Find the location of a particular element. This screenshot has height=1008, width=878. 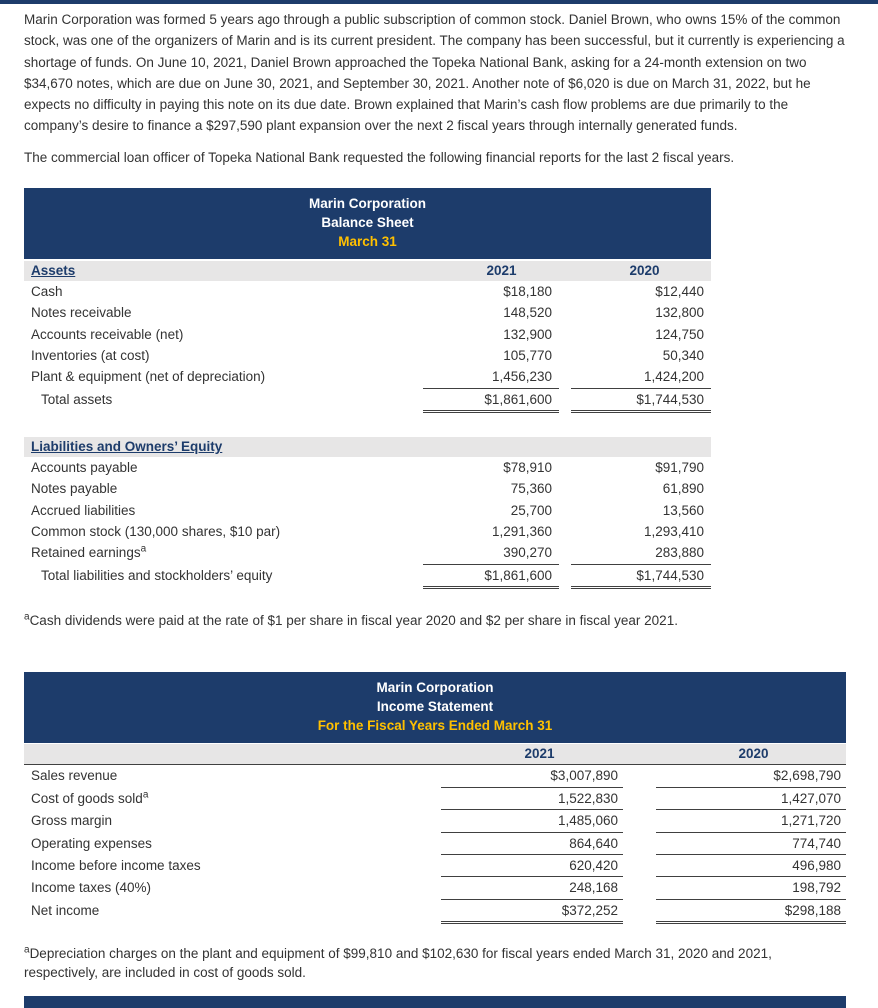

amount-2020: 50,340 is located at coordinates (683, 356).